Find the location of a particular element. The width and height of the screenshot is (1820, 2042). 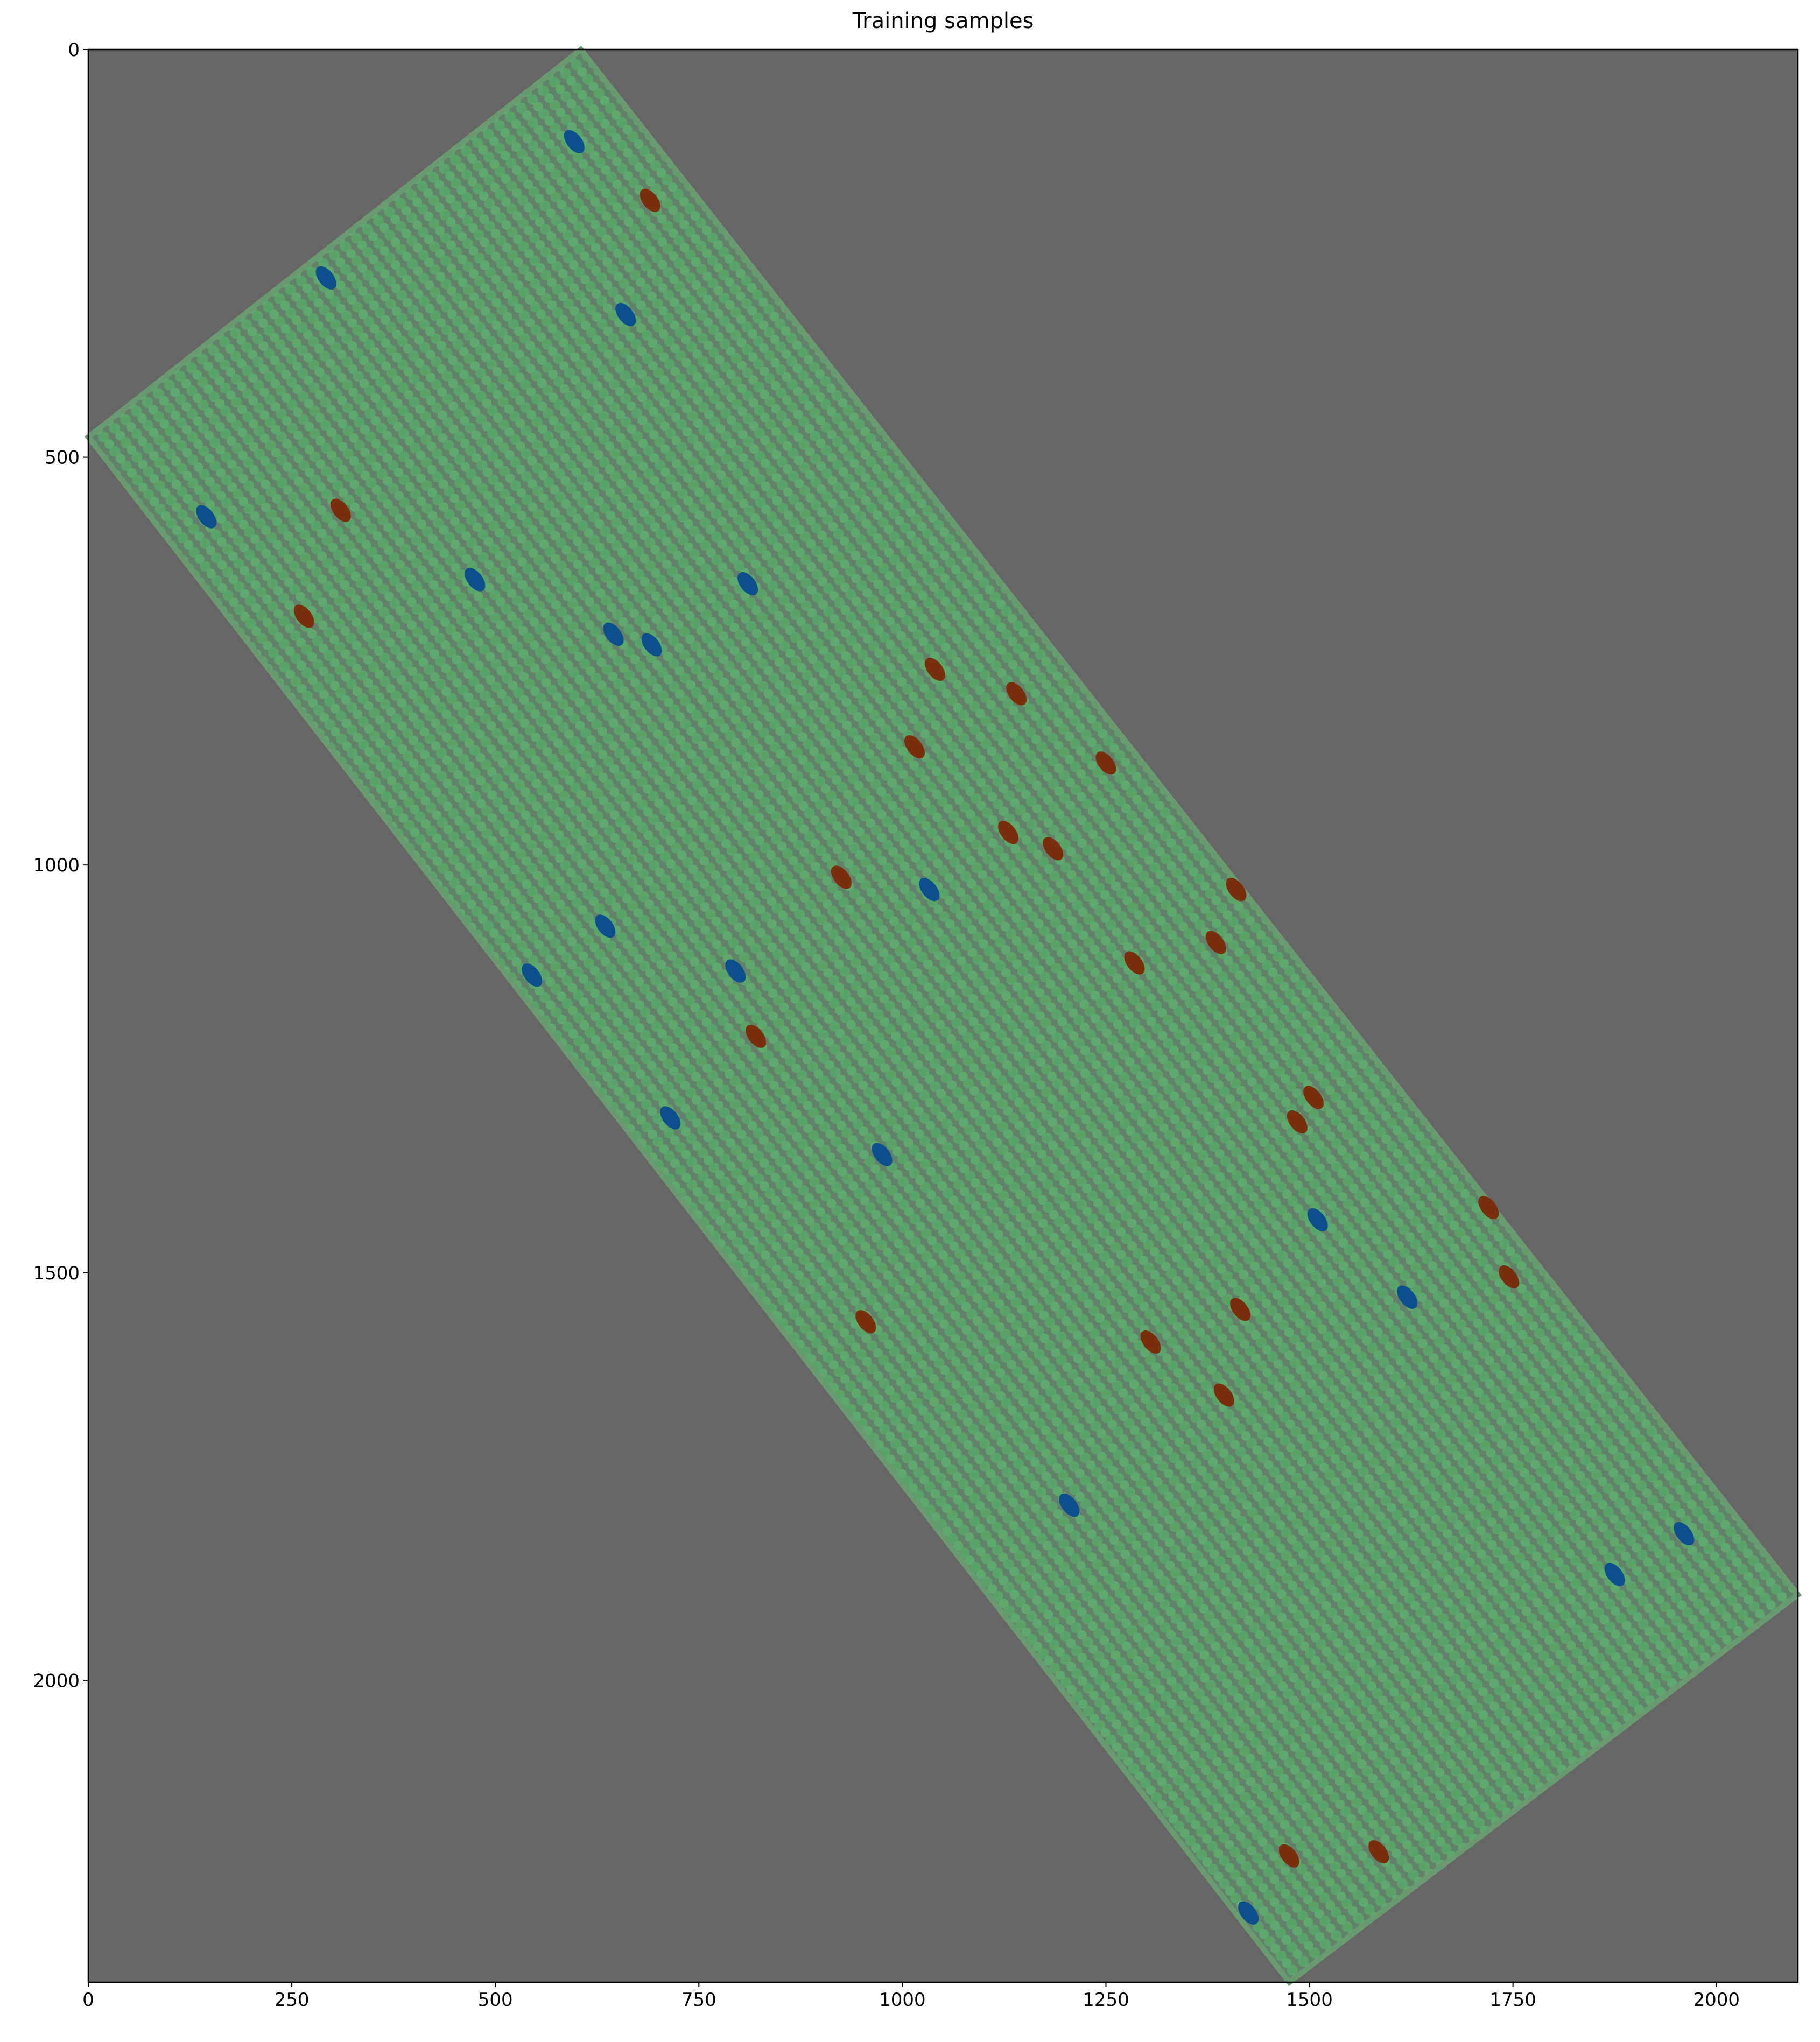

chart-title: Training samples is located at coordinates (943, 21).